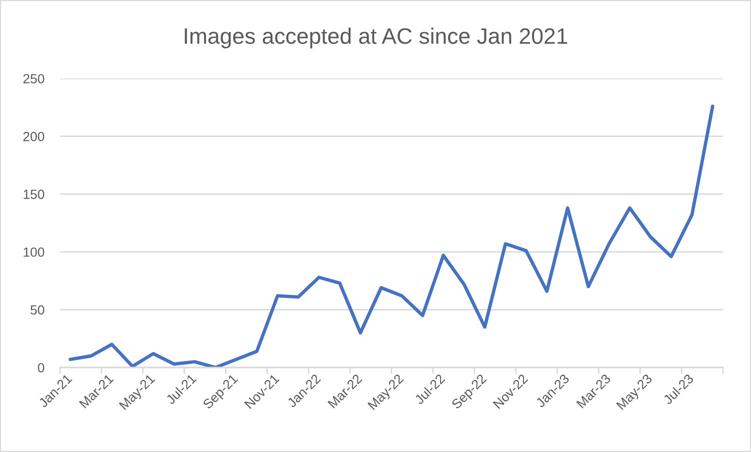 This screenshot has height=452, width=751. I want to click on y-tick-label: 100, so click(34, 252).